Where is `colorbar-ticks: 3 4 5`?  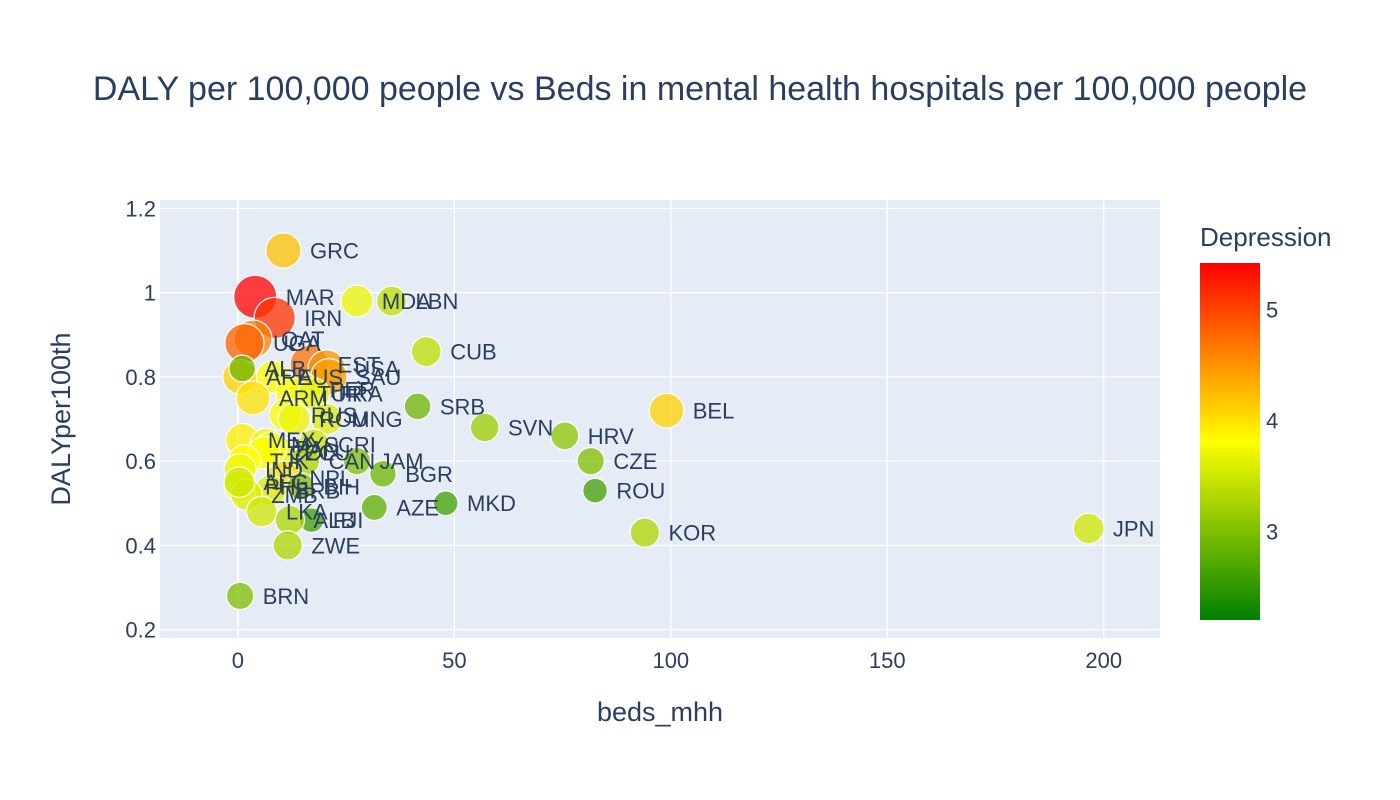
colorbar-ticks: 3 4 5 is located at coordinates (1272, 421).